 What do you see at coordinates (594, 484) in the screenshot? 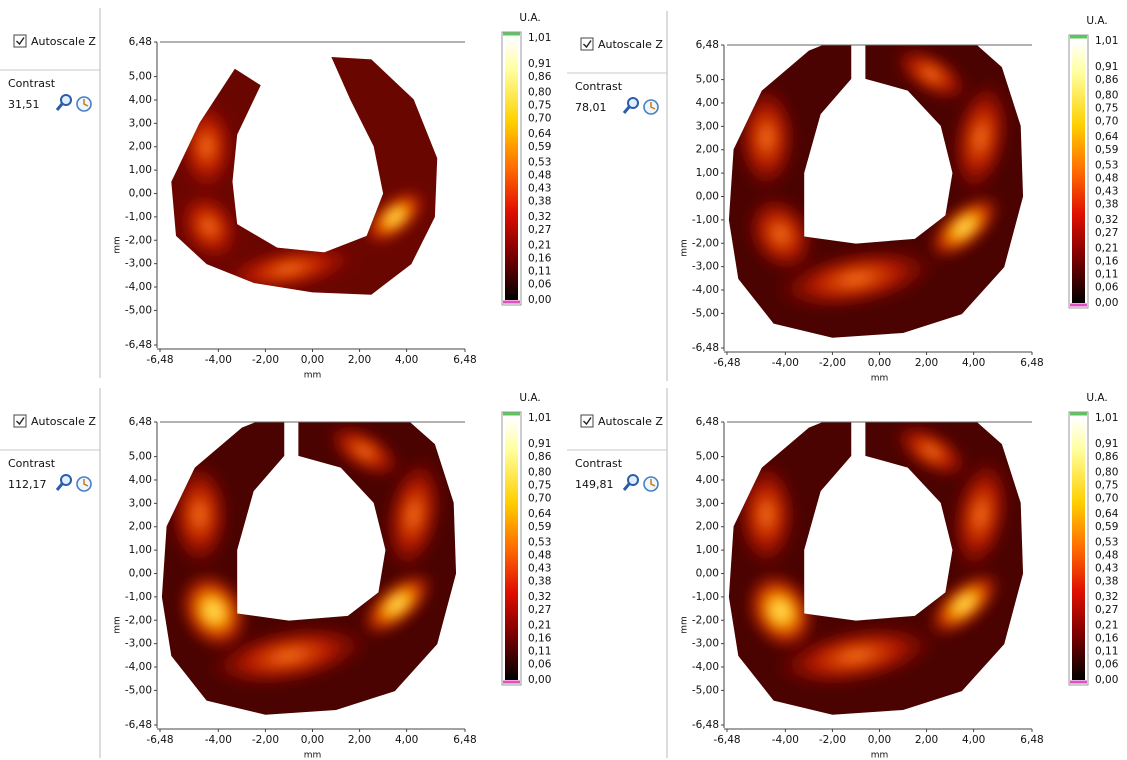
I see `contrast-value: 149,81` at bounding box center [594, 484].